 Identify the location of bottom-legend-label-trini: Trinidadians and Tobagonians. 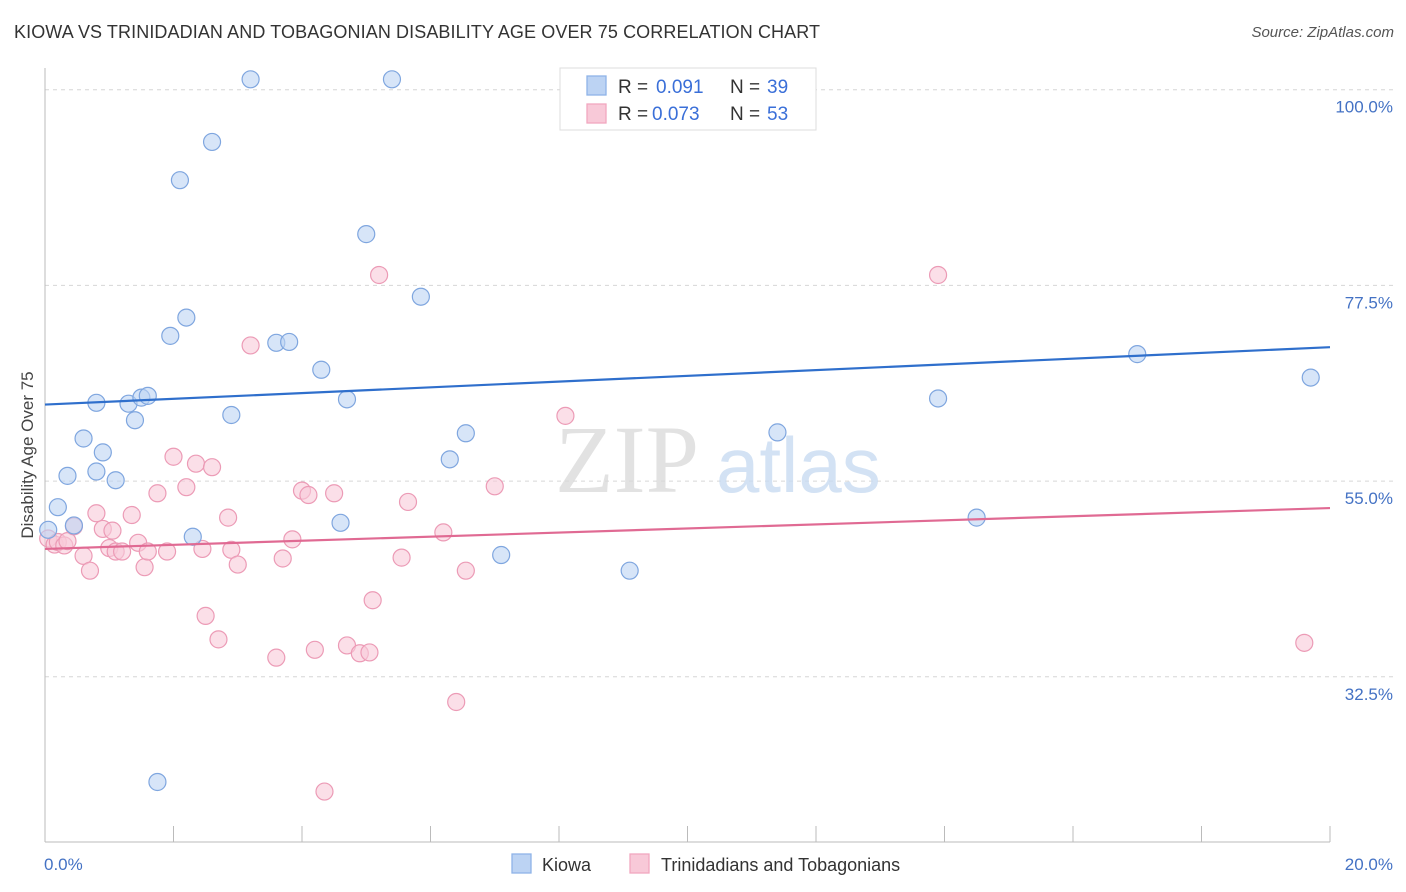
(780, 865).